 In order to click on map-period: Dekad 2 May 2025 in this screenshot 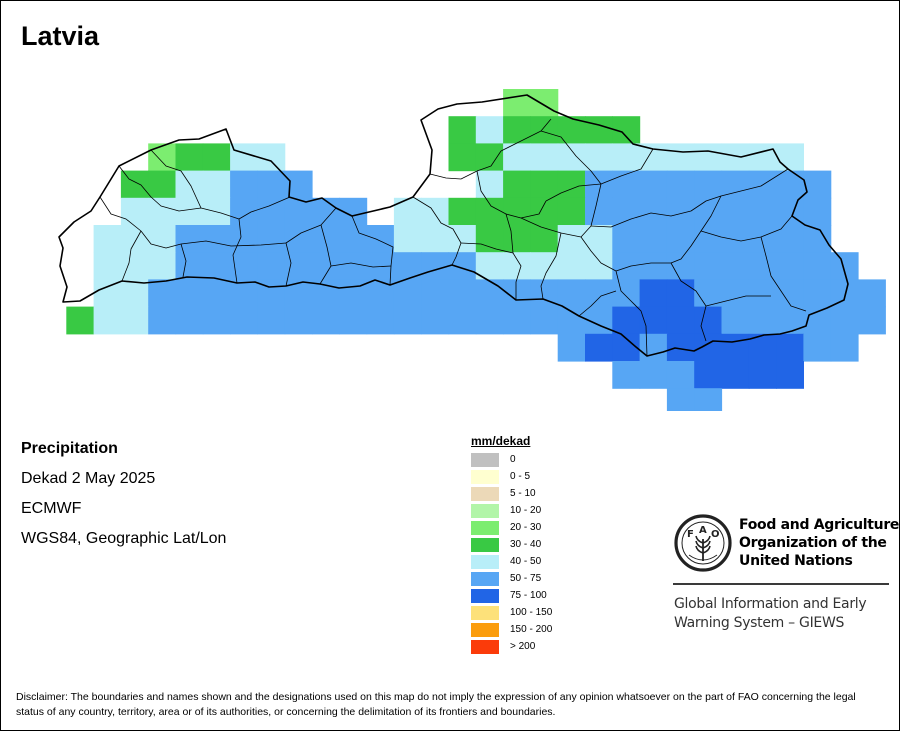, I will do `click(88, 478)`.